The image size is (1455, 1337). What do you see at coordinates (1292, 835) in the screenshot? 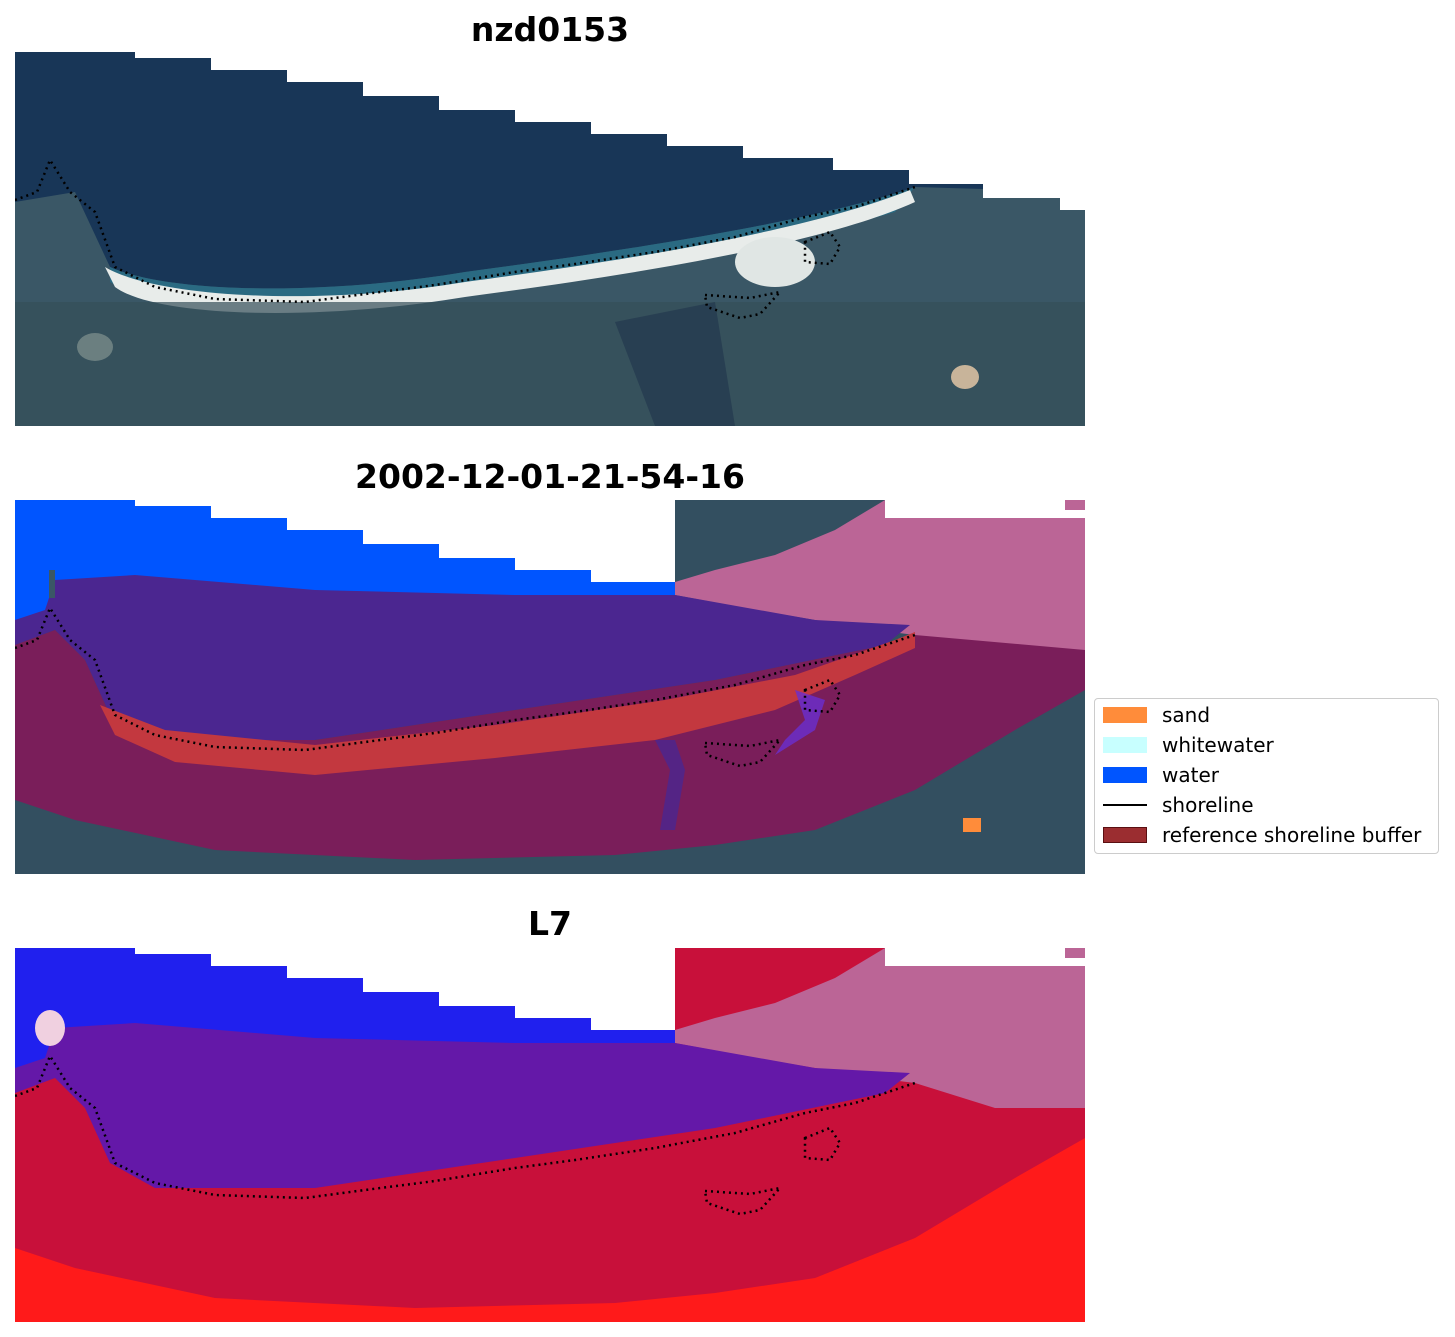
I see `legend-label: reference shoreline buffer` at bounding box center [1292, 835].